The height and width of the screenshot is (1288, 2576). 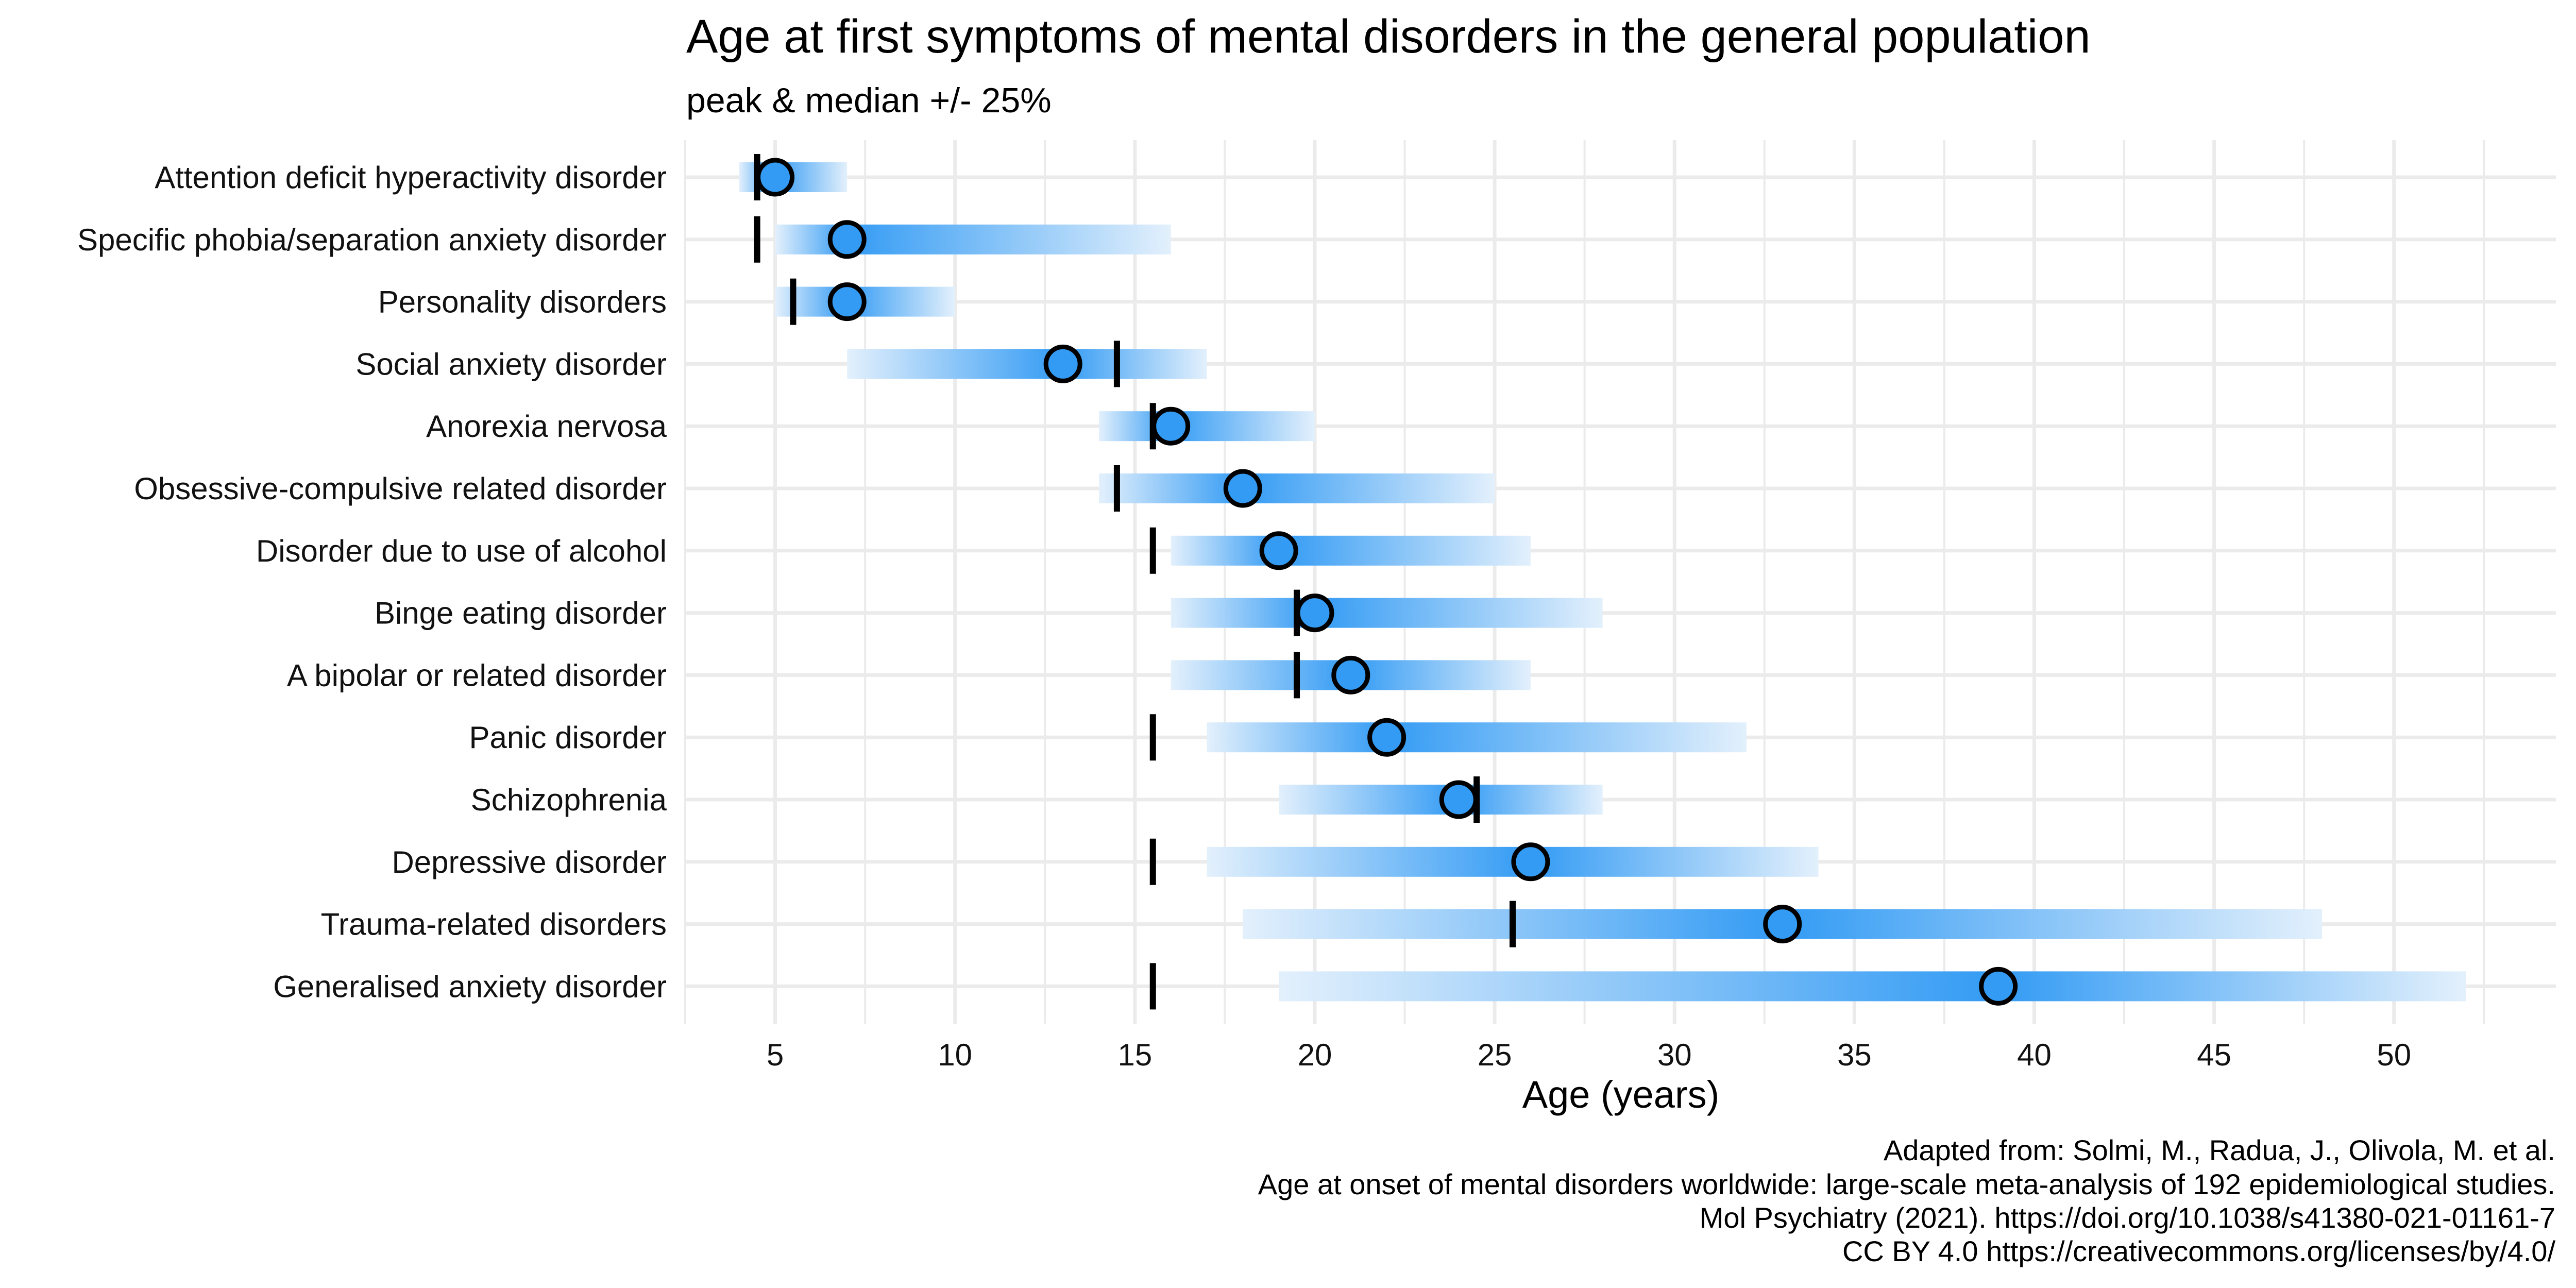 I want to click on x-axis-ticks: 5 10 15 20 25 30 35 40 45 50, so click(x=1589, y=1055).